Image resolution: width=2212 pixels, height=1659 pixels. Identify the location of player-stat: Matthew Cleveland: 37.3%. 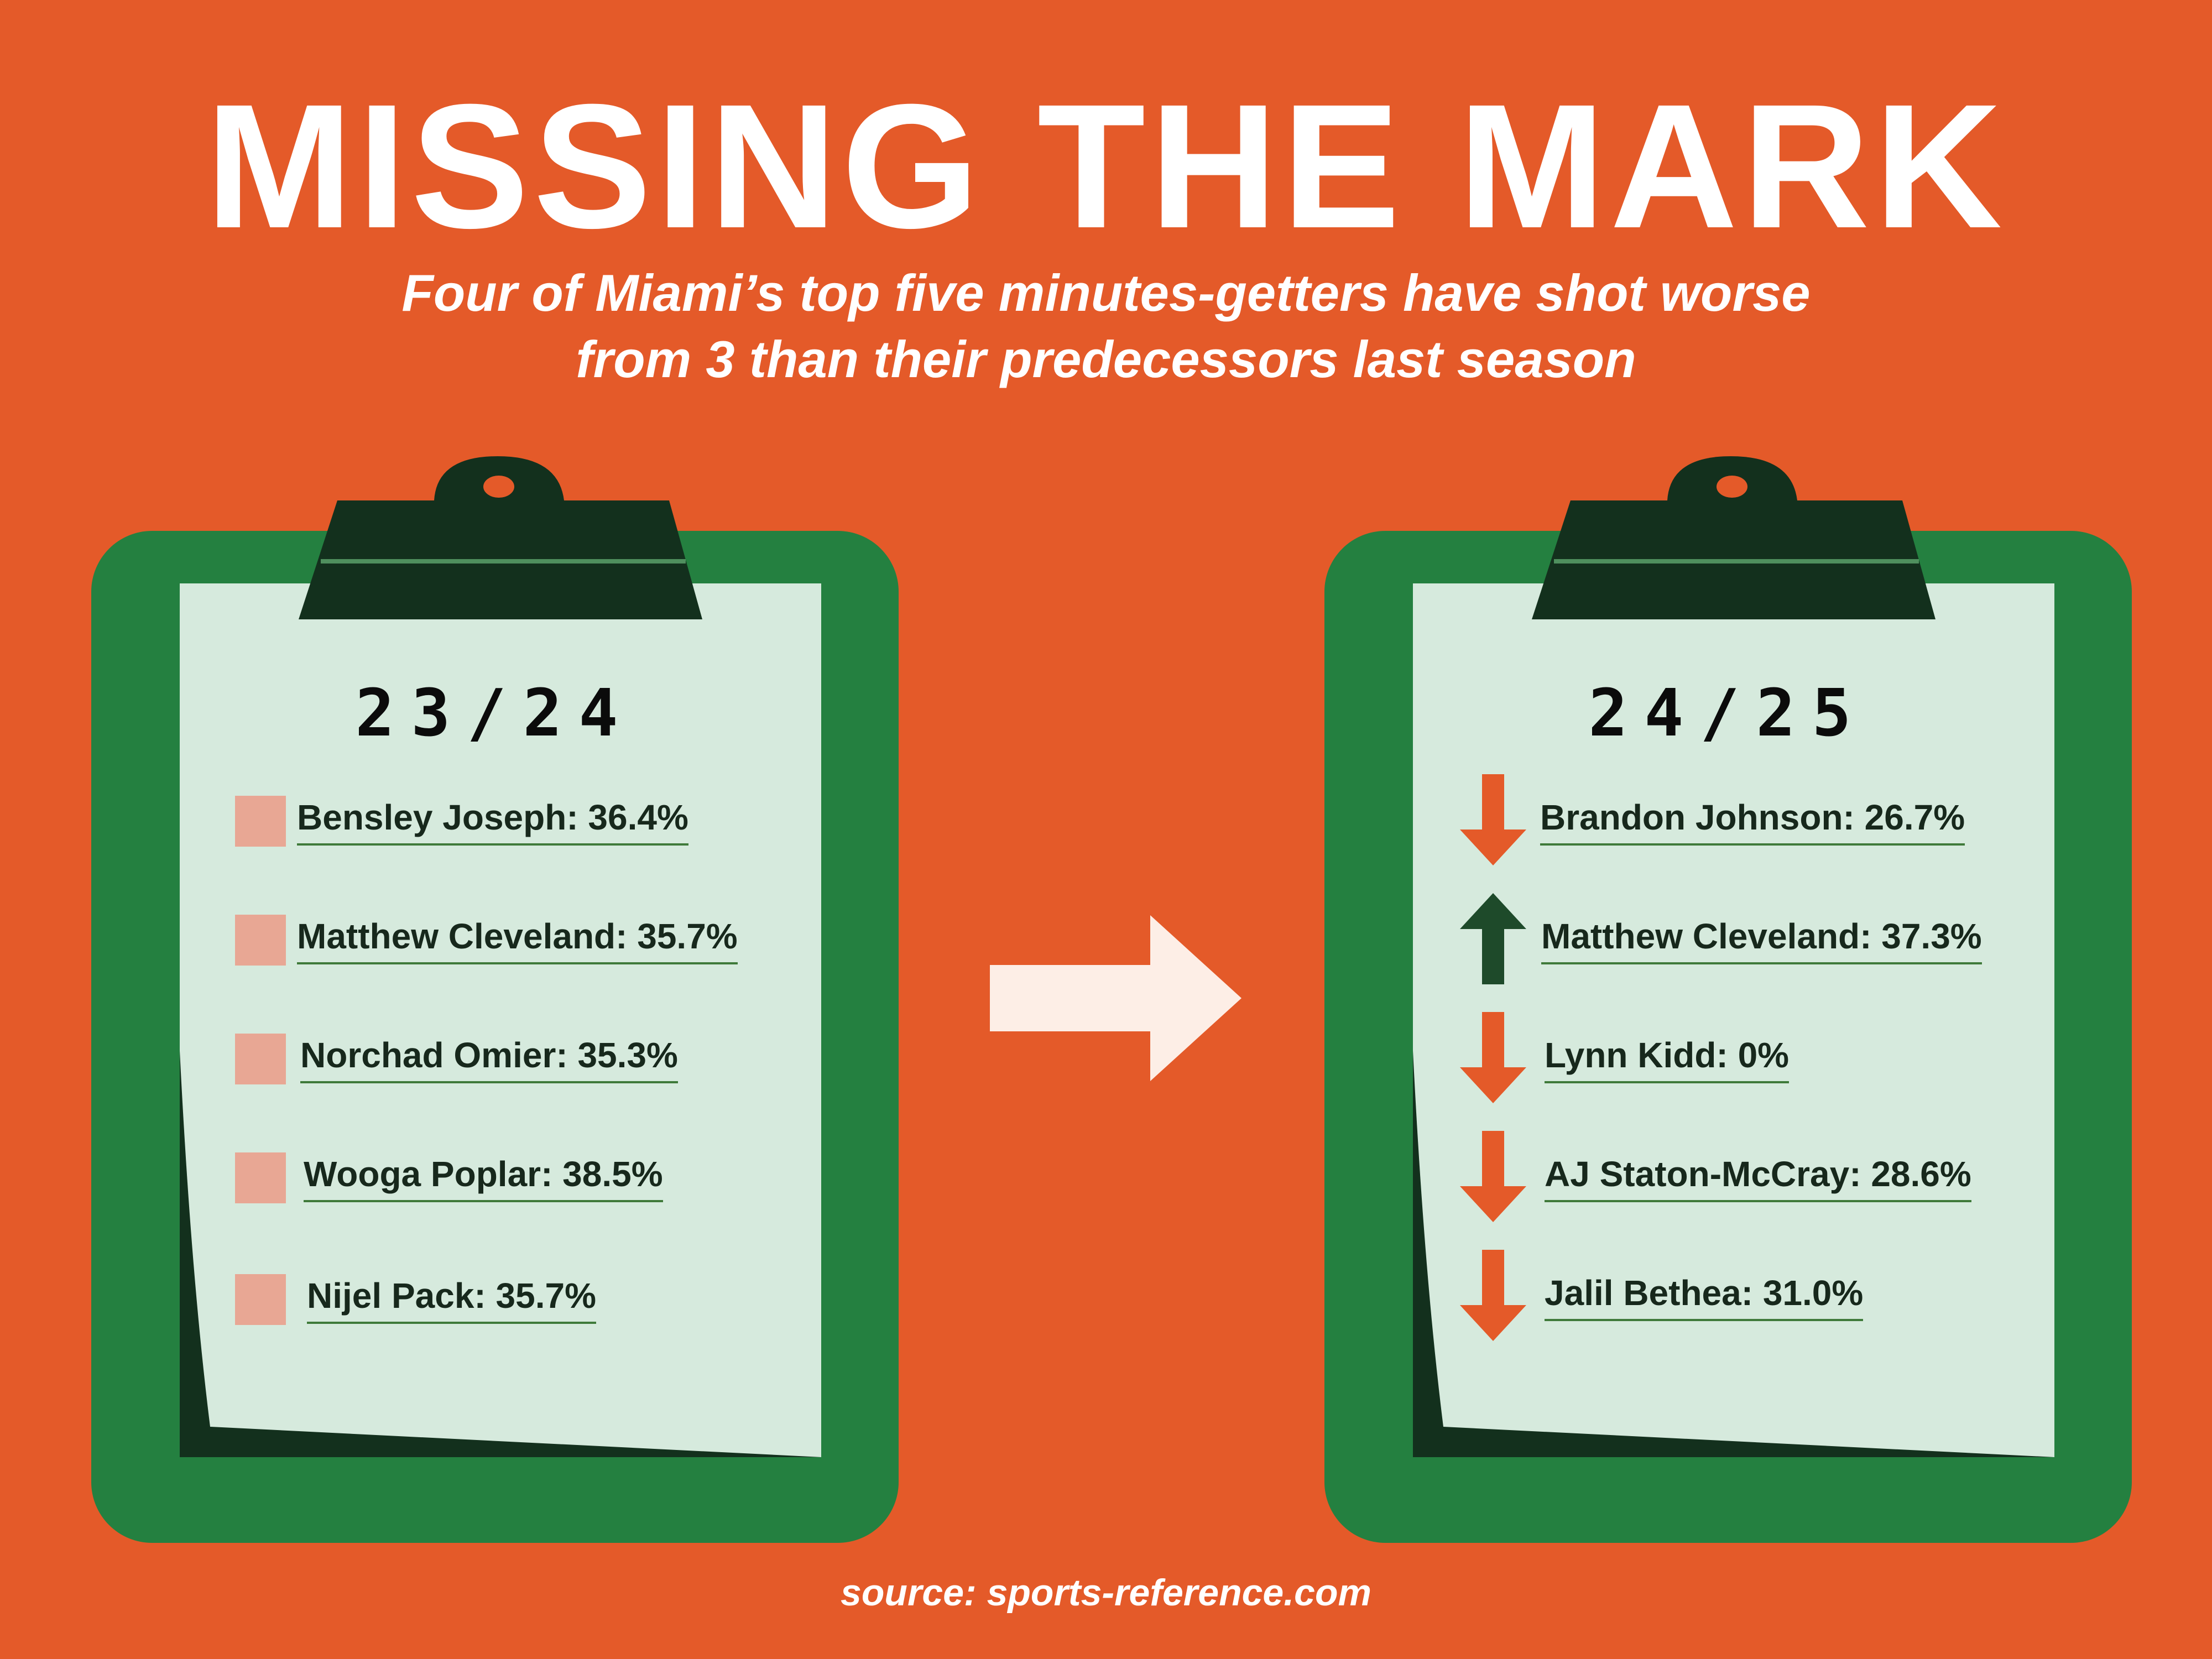
(1762, 940).